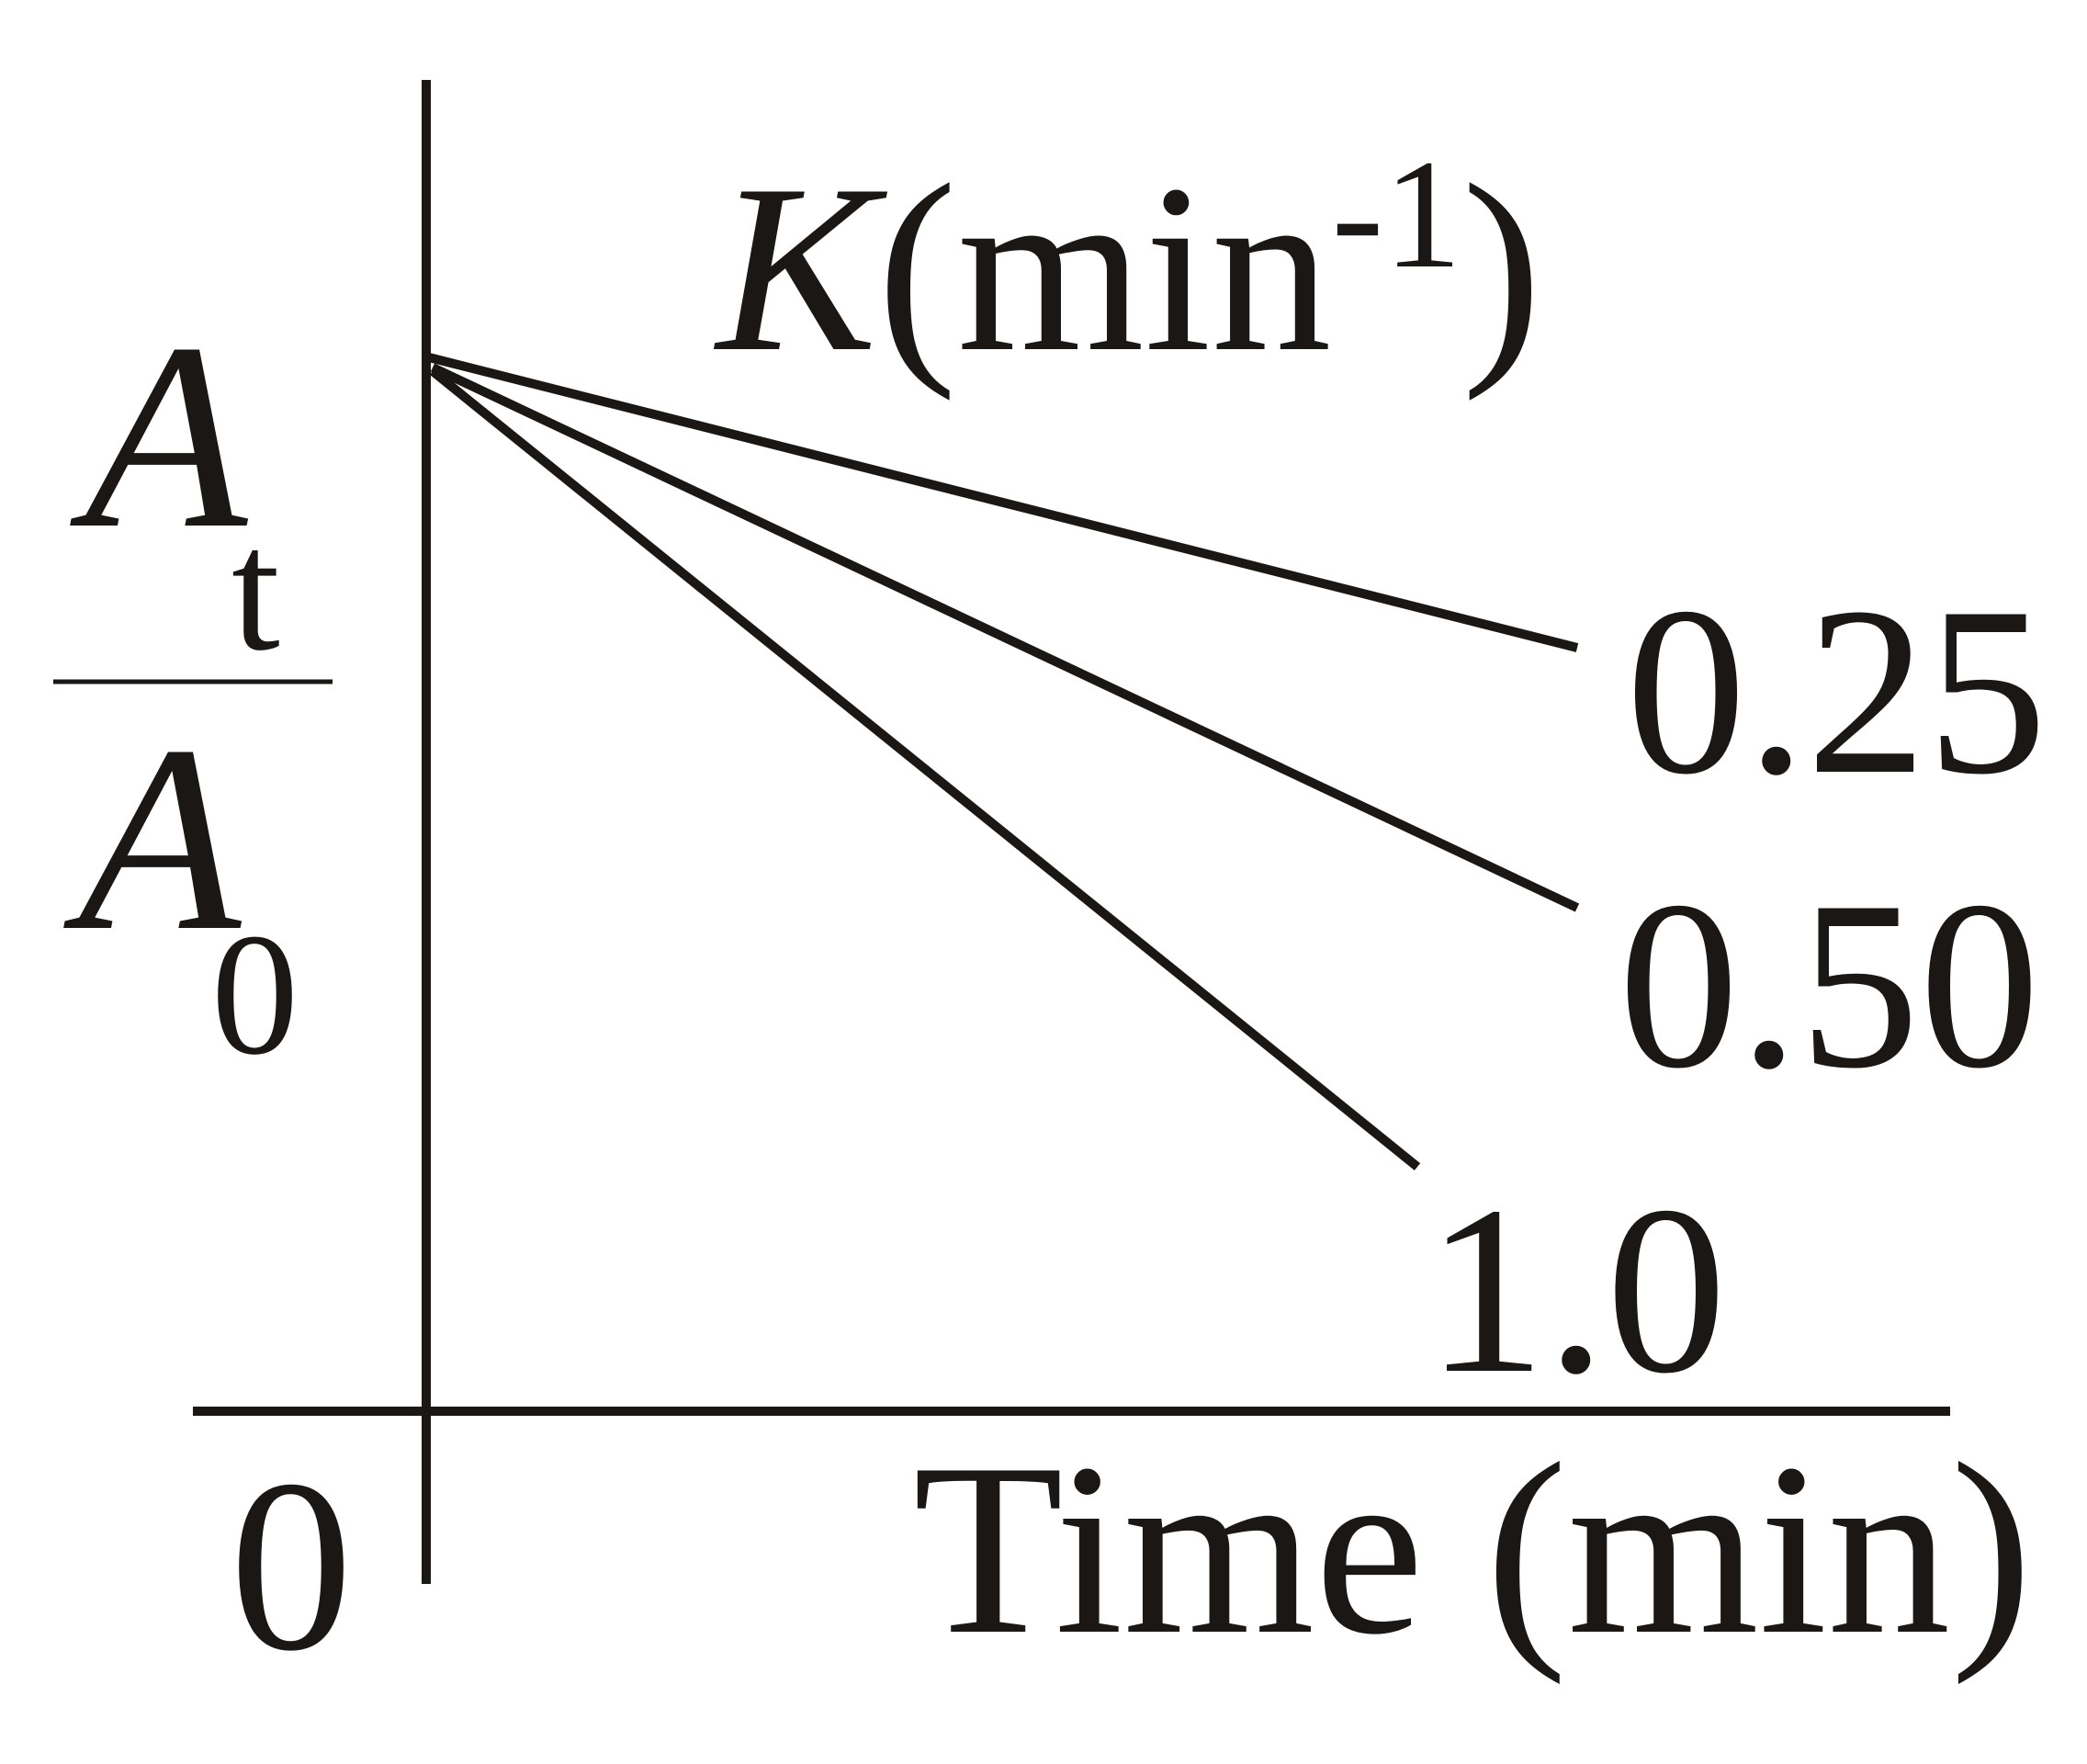 The width and height of the screenshot is (2087, 1764). What do you see at coordinates (153, 838) in the screenshot?
I see `y-denominator: A` at bounding box center [153, 838].